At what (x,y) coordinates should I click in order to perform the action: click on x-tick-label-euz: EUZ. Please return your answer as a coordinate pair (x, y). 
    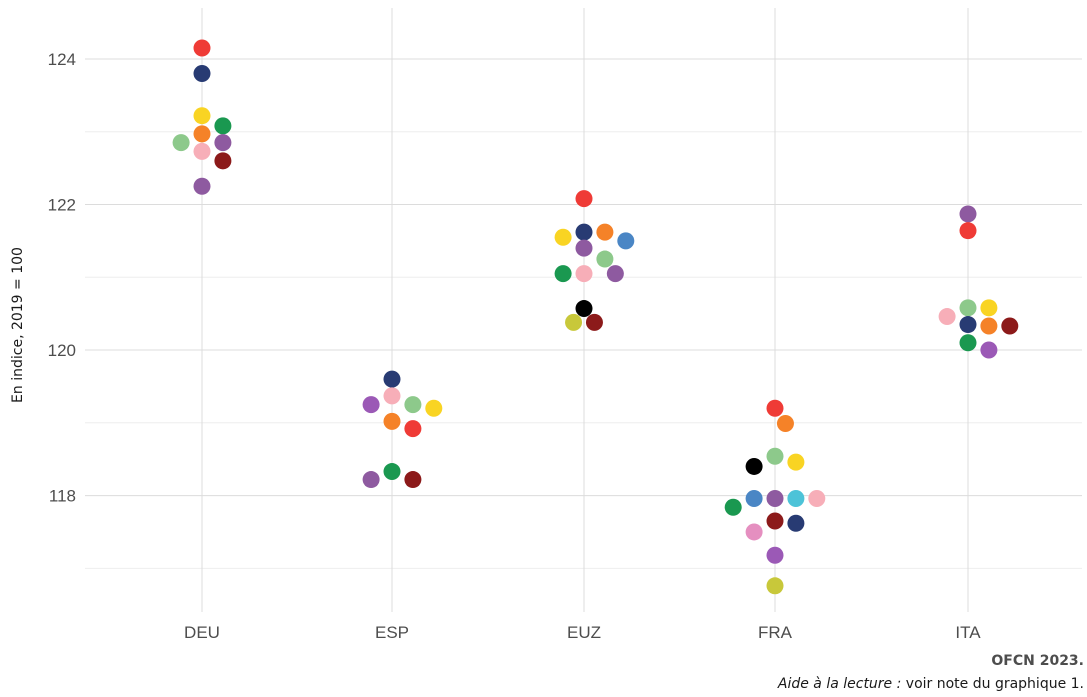
    Looking at the image, I should click on (584, 632).